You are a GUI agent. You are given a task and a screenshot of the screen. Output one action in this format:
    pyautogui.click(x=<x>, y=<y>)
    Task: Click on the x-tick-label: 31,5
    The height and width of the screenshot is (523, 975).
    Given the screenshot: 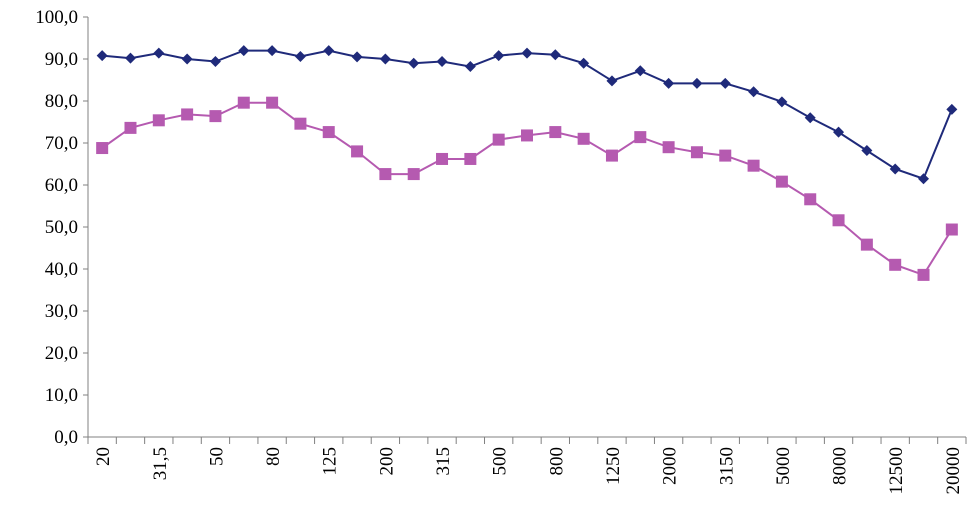 What is the action you would take?
    pyautogui.click(x=160, y=463)
    